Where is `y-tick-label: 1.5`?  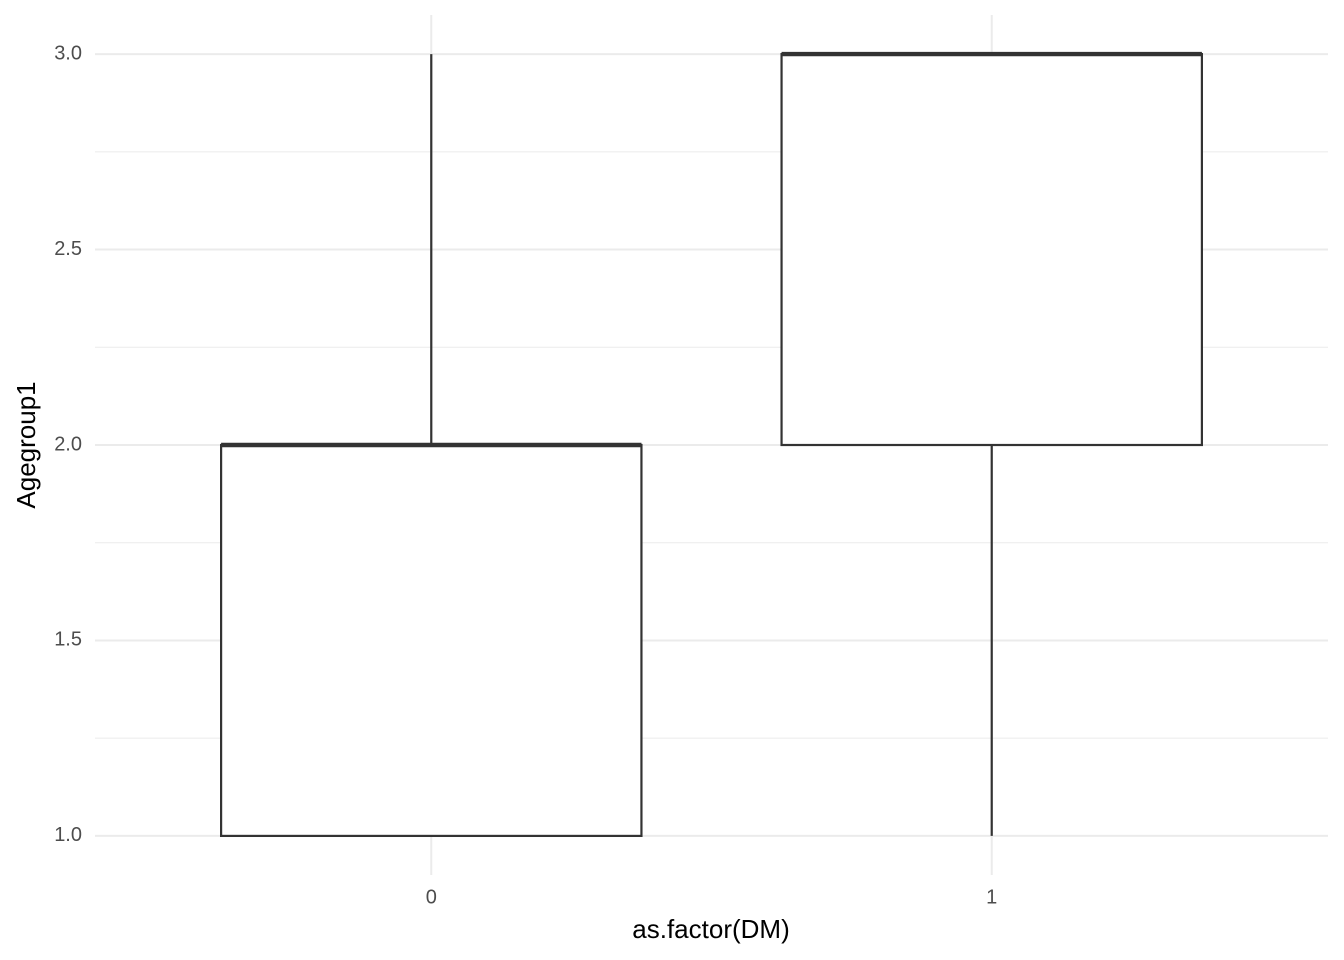 y-tick-label: 1.5 is located at coordinates (68, 640).